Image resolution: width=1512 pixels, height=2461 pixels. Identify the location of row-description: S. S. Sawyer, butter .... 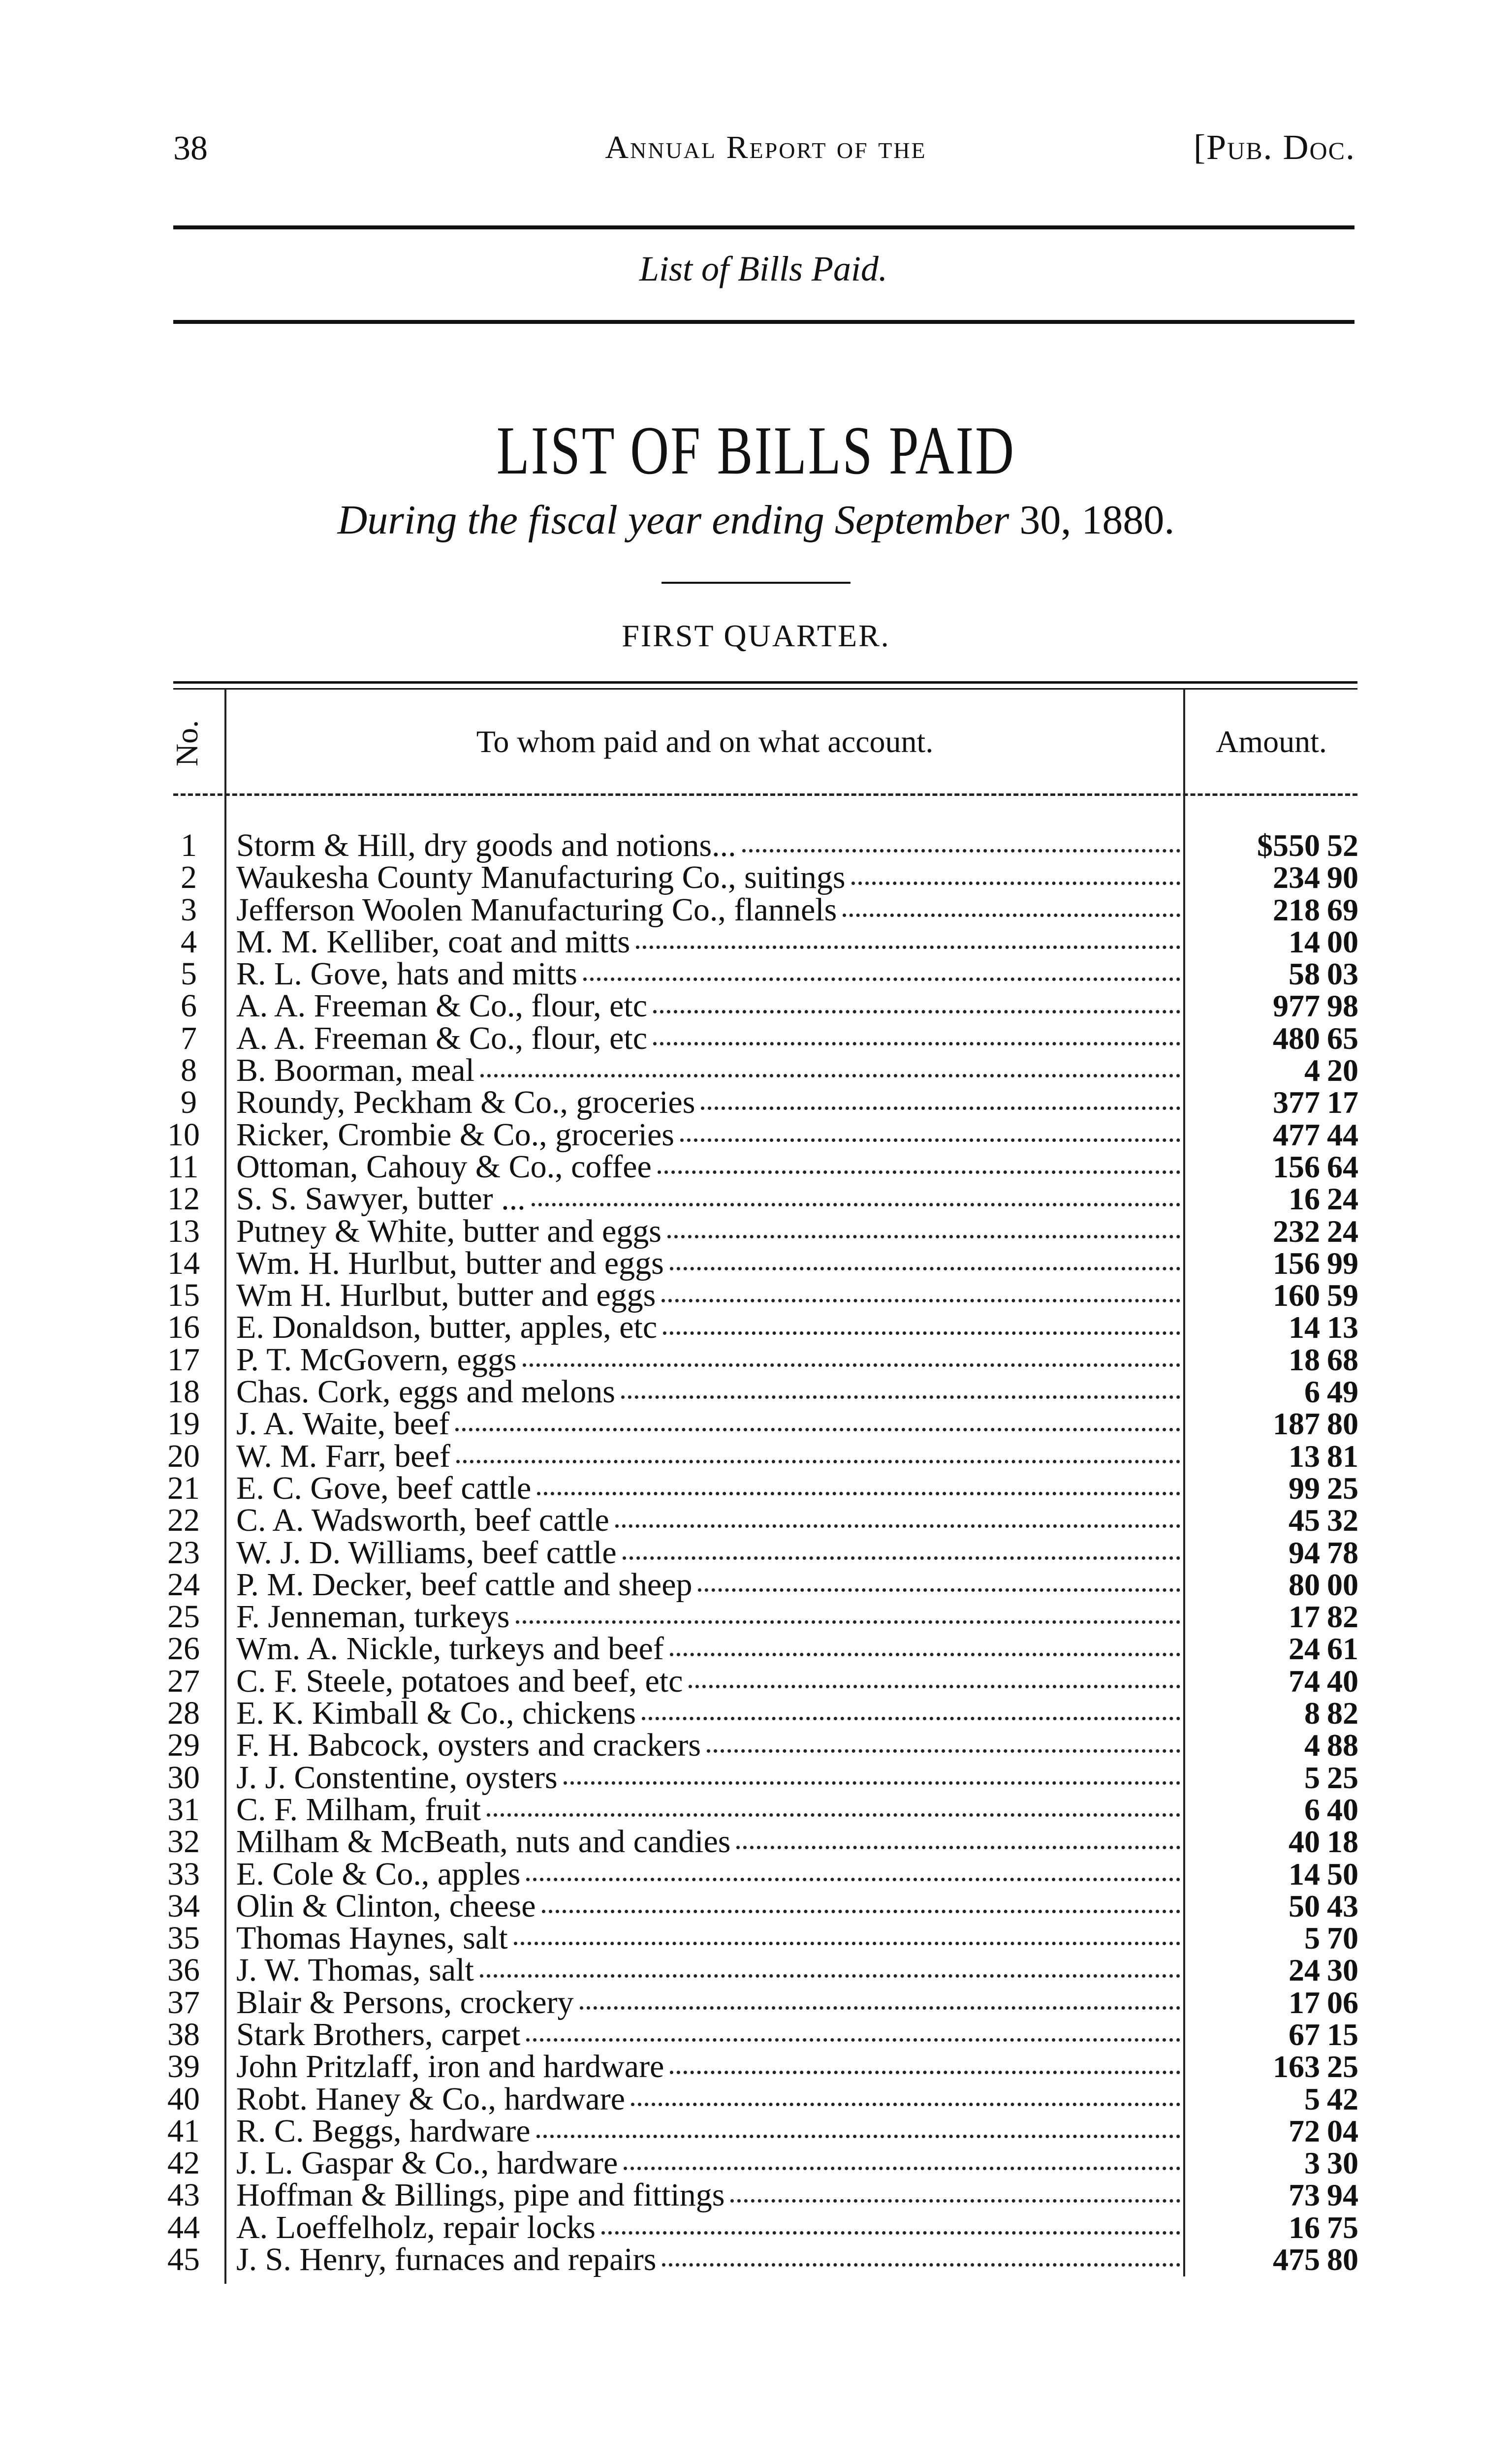
(710, 1199).